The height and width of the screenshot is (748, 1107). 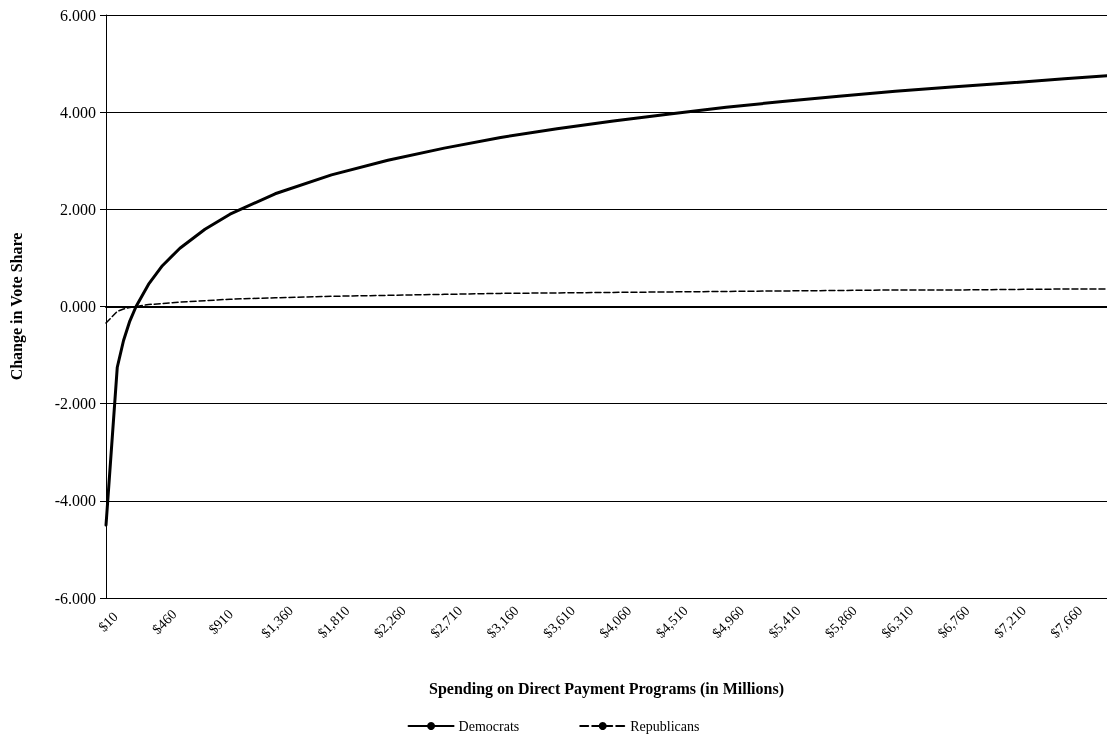 I want to click on legend-label: Democrats, so click(x=489, y=726).